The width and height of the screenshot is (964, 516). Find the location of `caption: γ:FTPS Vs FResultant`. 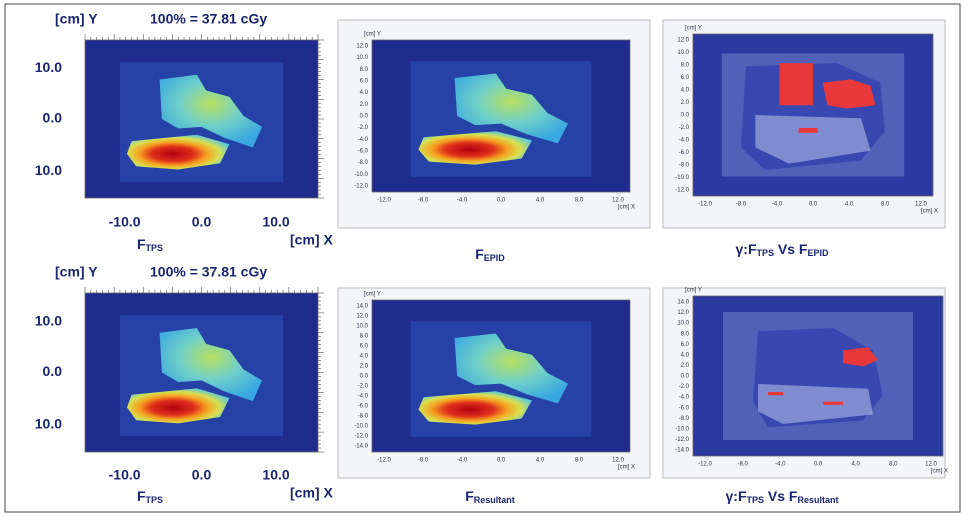

caption: γ:FTPS Vs FResultant is located at coordinates (782, 497).